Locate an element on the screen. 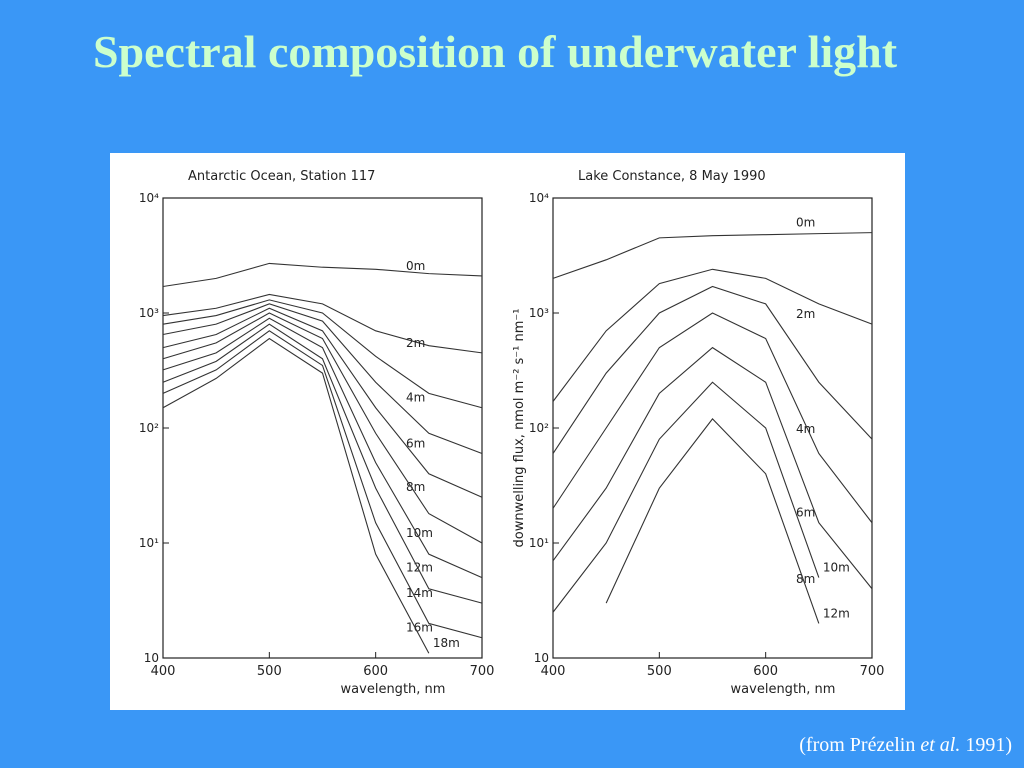 The width and height of the screenshot is (1024, 768). slide-title: Spectral composition of underwater light is located at coordinates (495, 51).